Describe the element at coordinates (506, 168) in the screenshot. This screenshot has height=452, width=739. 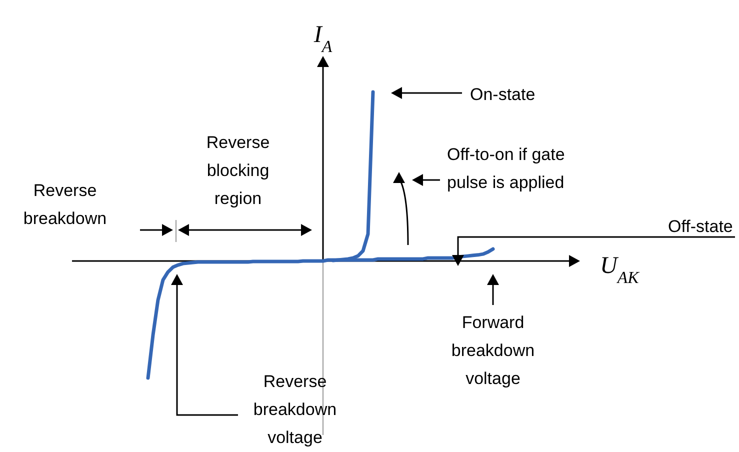
I see `annotation: Off-to-on if gate pulse is applied` at that location.